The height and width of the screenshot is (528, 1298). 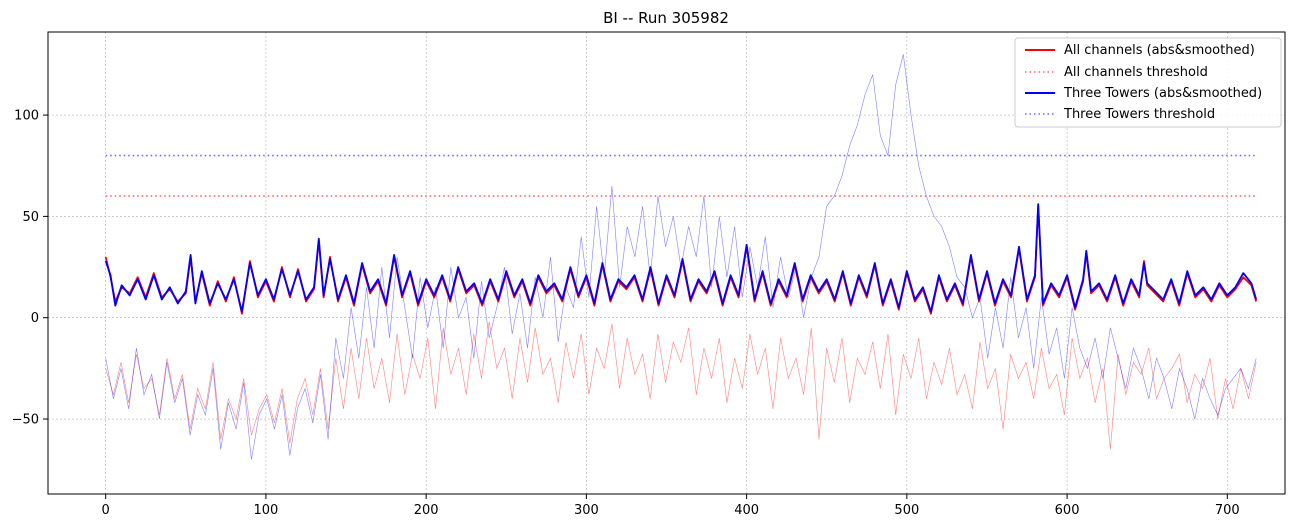 What do you see at coordinates (906, 510) in the screenshot?
I see `x-tick-label: 500` at bounding box center [906, 510].